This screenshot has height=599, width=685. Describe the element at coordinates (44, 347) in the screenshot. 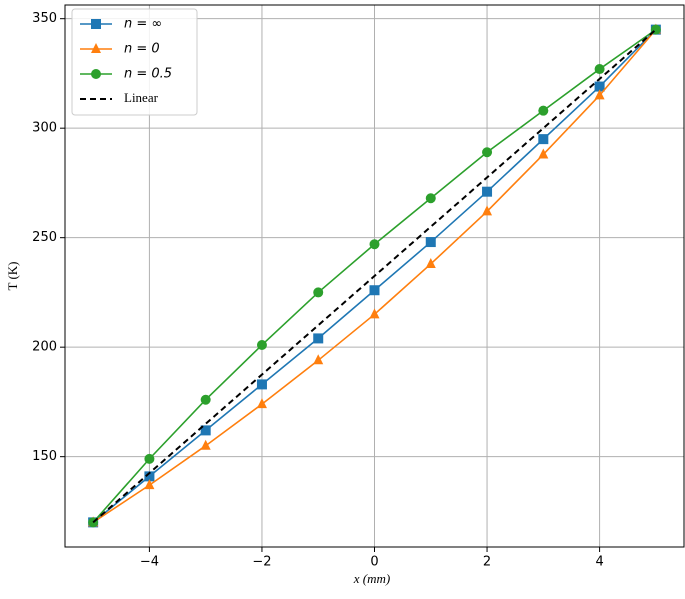

I see `y-tick-label: 200` at that location.